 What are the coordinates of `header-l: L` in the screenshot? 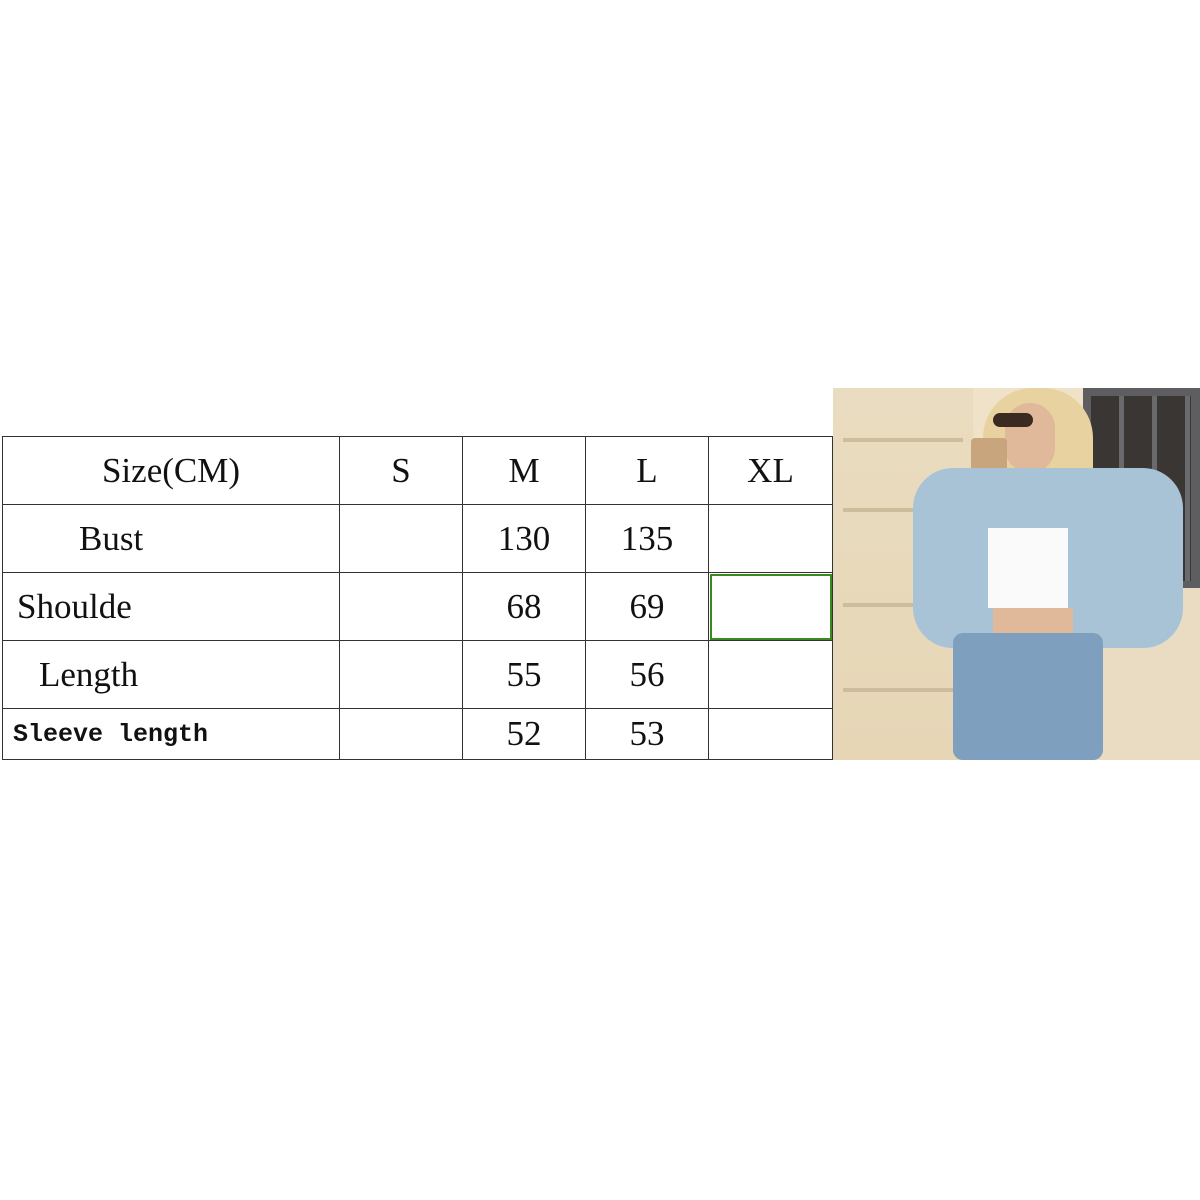 It's located at (647, 470).